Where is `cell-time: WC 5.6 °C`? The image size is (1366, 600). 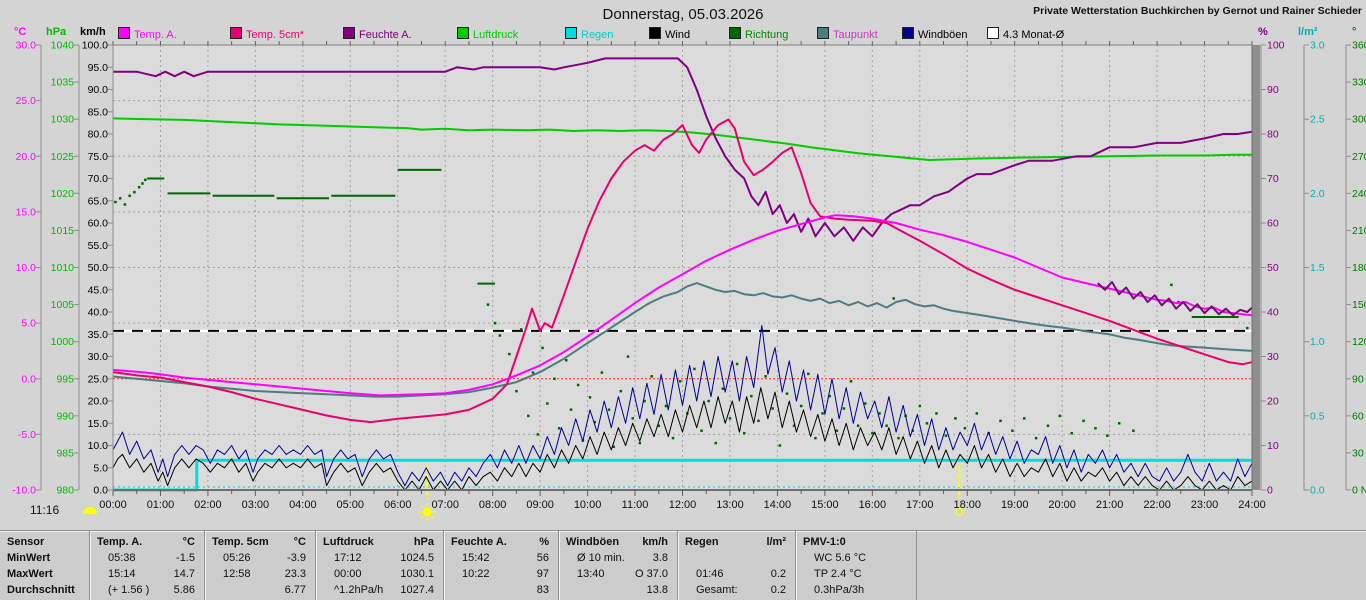
cell-time: WC 5.6 °C is located at coordinates (840, 558).